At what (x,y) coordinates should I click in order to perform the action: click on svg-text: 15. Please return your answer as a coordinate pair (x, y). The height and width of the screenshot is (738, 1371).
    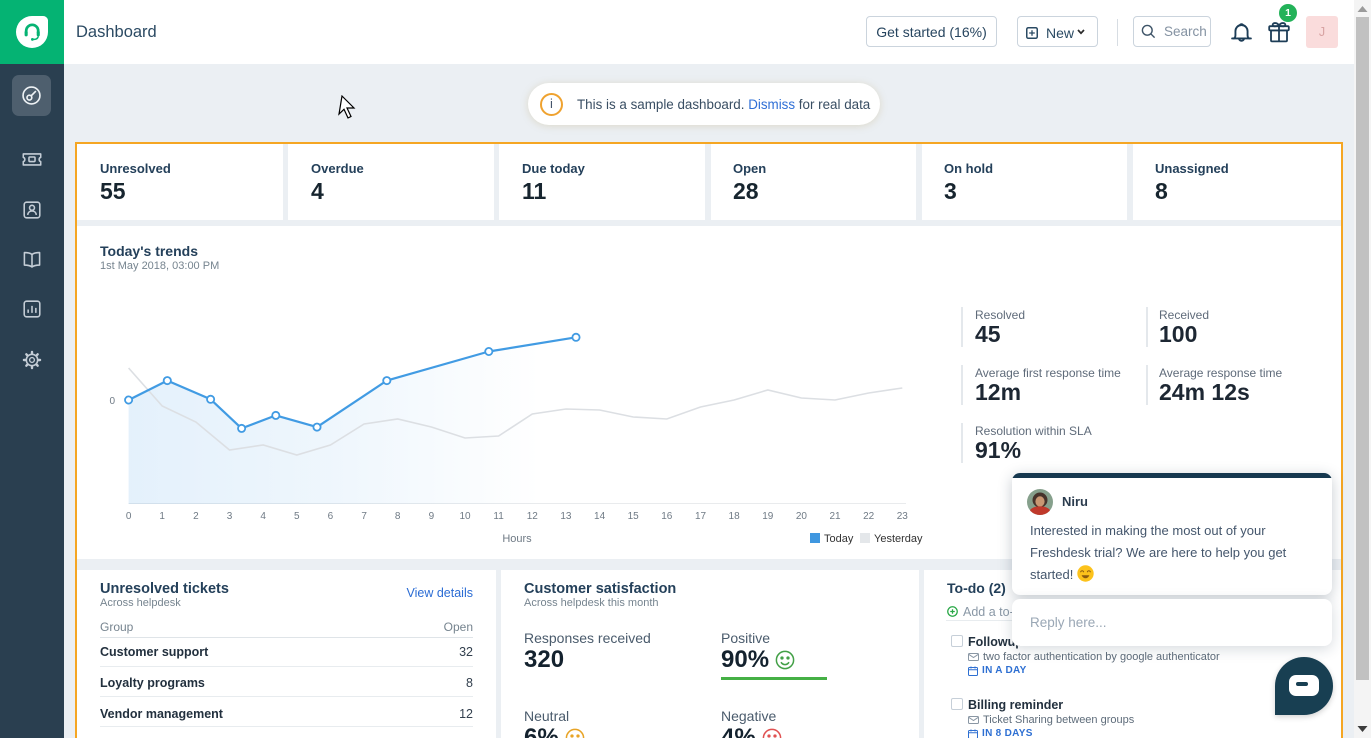
    Looking at the image, I should click on (634, 516).